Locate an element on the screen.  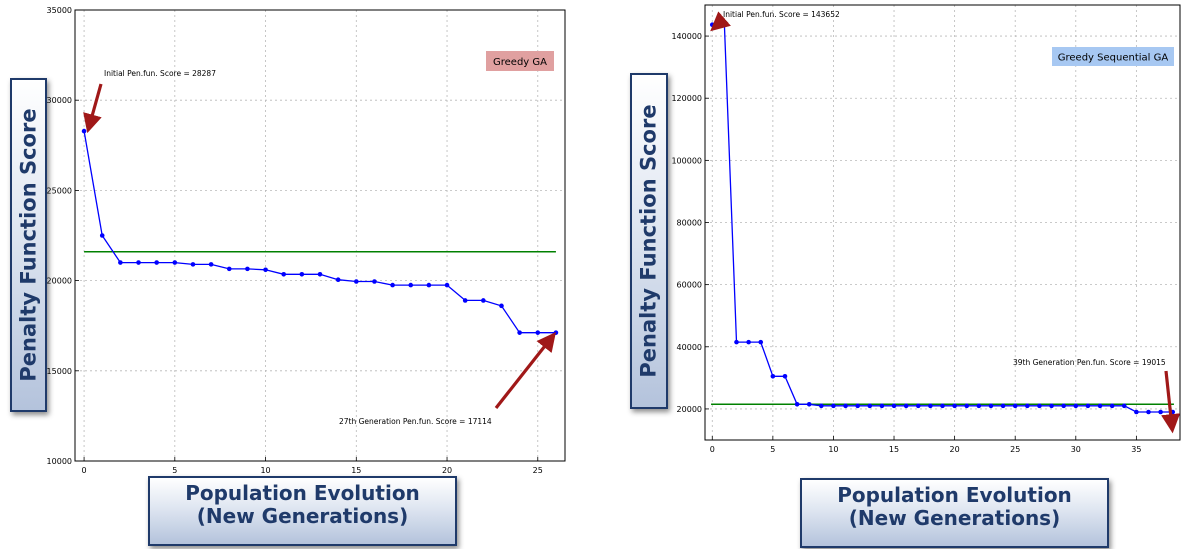
chart2-legend-label: Greedy Sequential GA is located at coordinates (1113, 58).